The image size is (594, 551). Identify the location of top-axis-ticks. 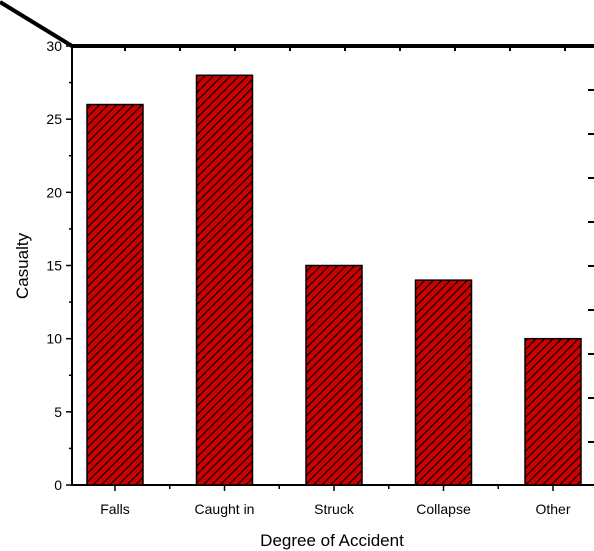
(345, 48).